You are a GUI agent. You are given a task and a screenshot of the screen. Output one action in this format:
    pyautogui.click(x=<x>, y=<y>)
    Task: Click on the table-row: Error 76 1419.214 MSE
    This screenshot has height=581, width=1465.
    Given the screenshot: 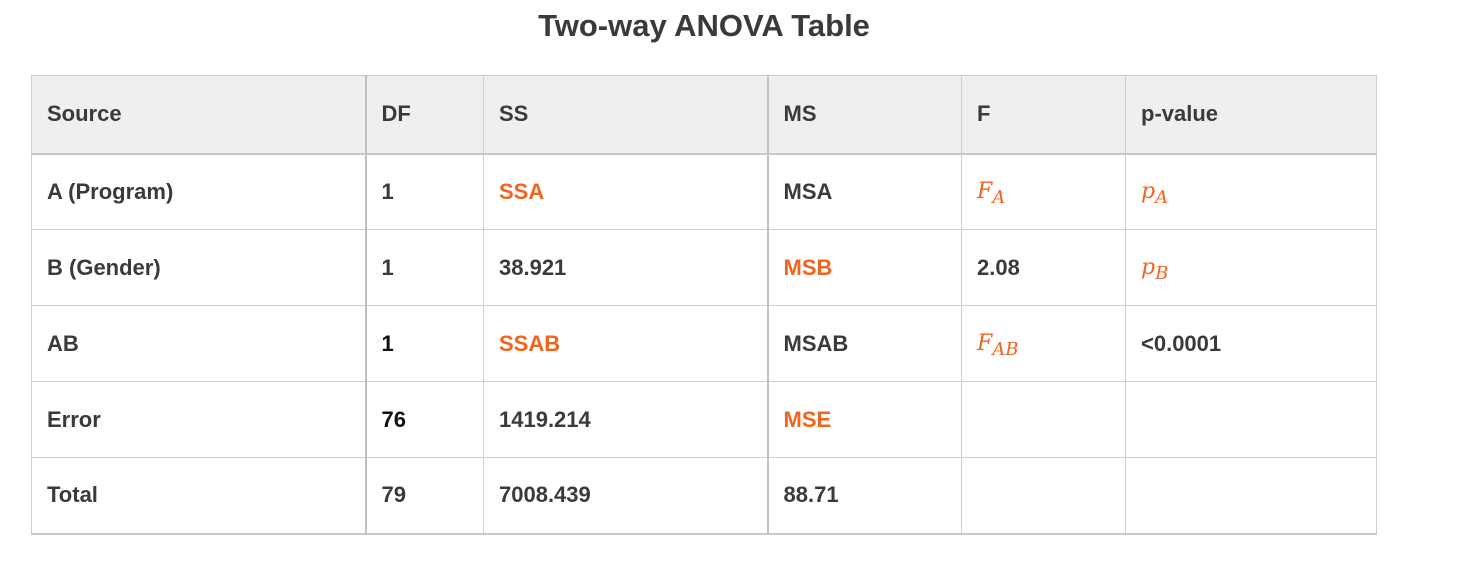 What is the action you would take?
    pyautogui.click(x=704, y=419)
    